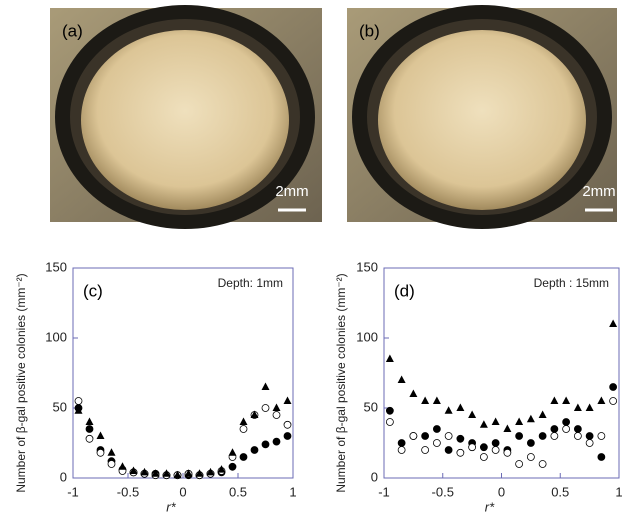 The width and height of the screenshot is (623, 519). What do you see at coordinates (404, 290) in the screenshot?
I see `panel-label: (d)` at bounding box center [404, 290].